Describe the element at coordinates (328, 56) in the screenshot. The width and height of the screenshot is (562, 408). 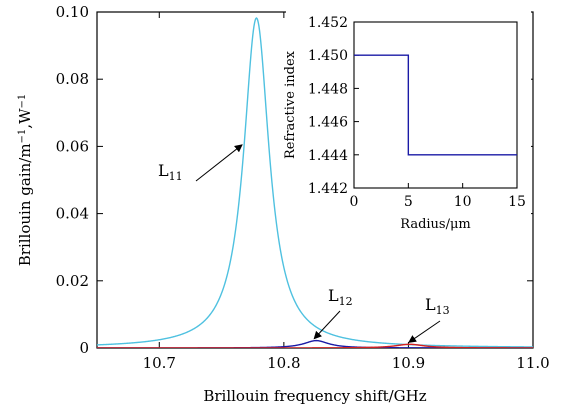
I see `inset-y-tick-label: 1.450` at that location.